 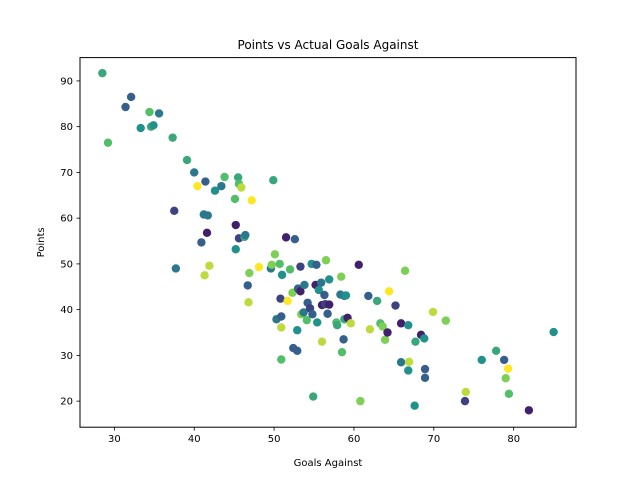 What do you see at coordinates (66, 173) in the screenshot?
I see `y-tick-label: 70` at bounding box center [66, 173].